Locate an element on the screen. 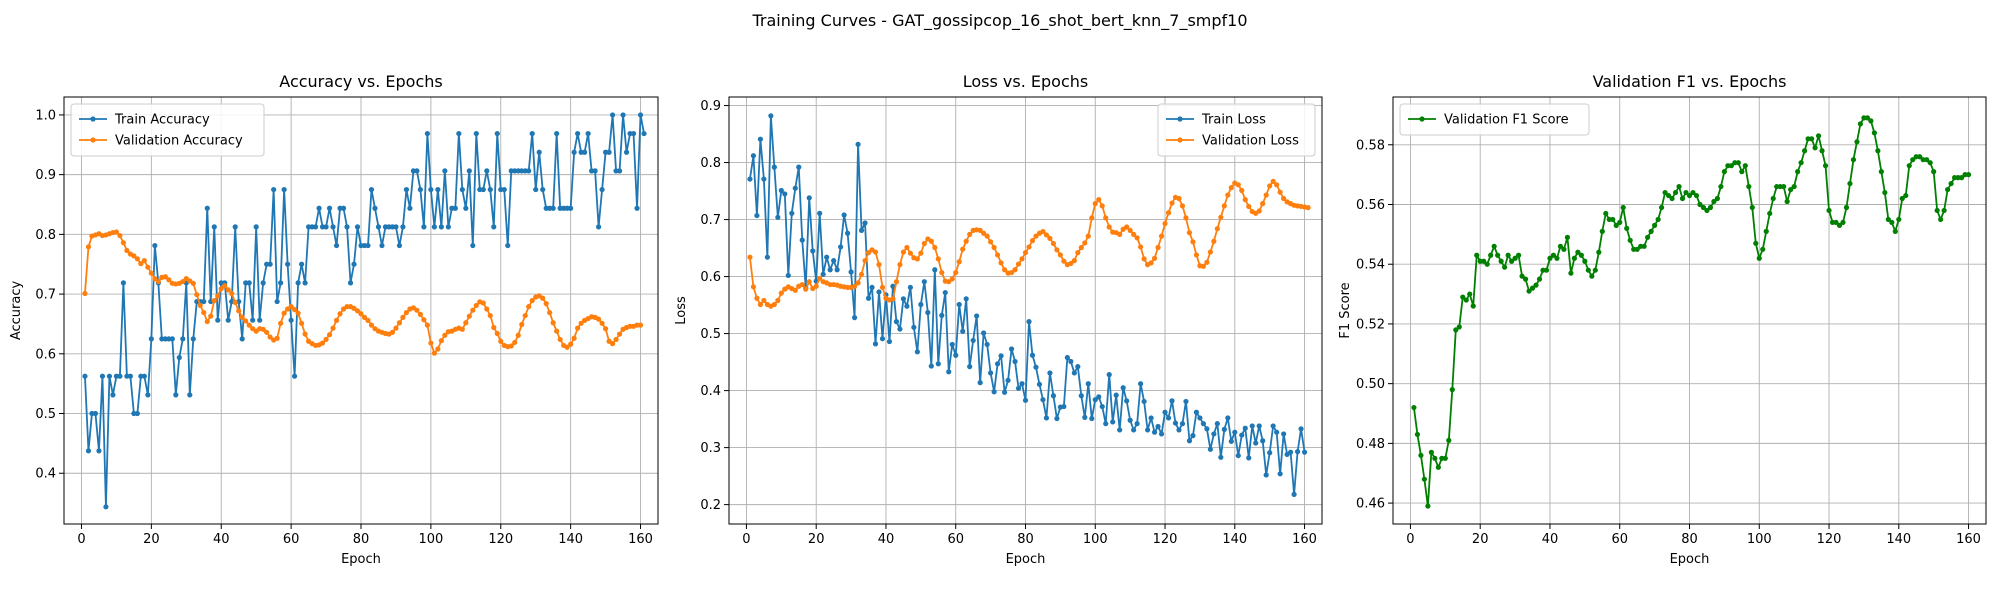  x-tick-label: 20 is located at coordinates (151, 539).